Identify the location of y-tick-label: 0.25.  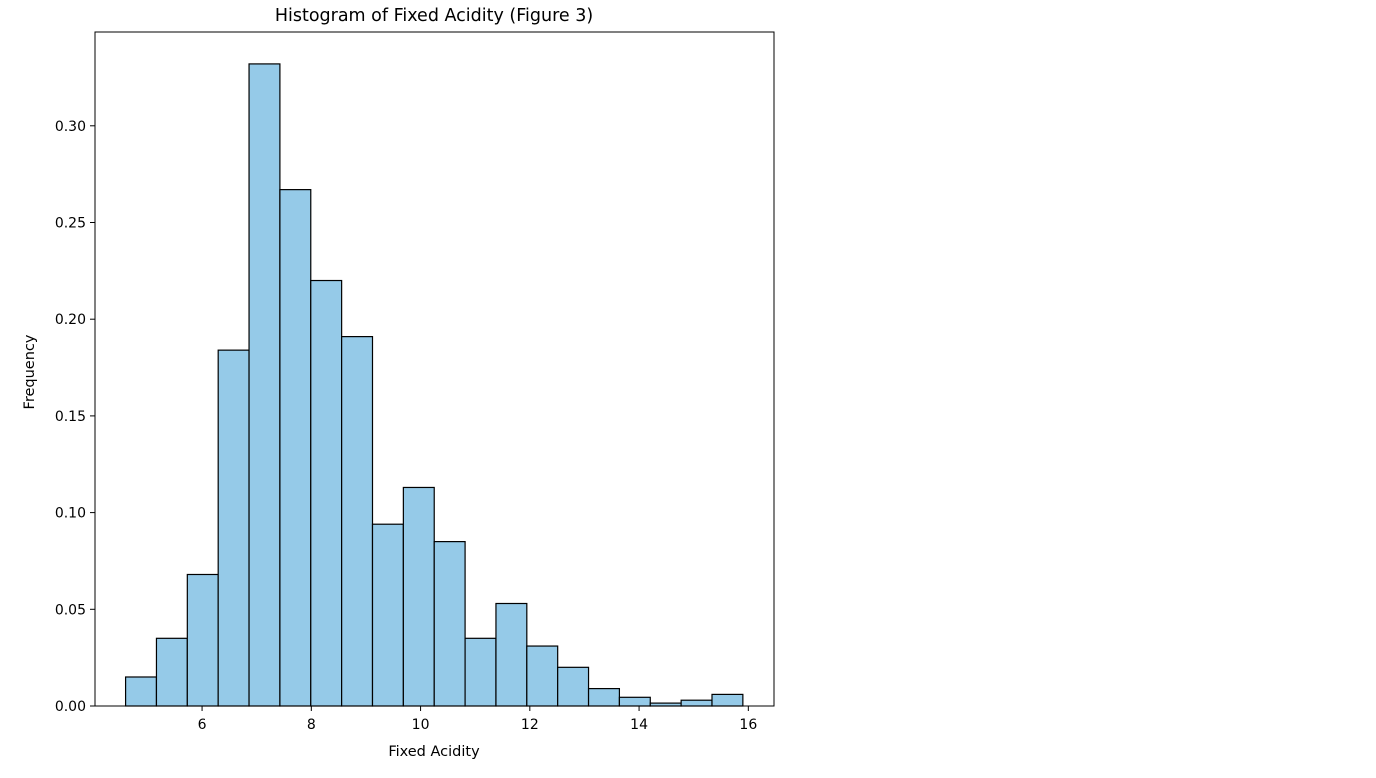
(70, 223).